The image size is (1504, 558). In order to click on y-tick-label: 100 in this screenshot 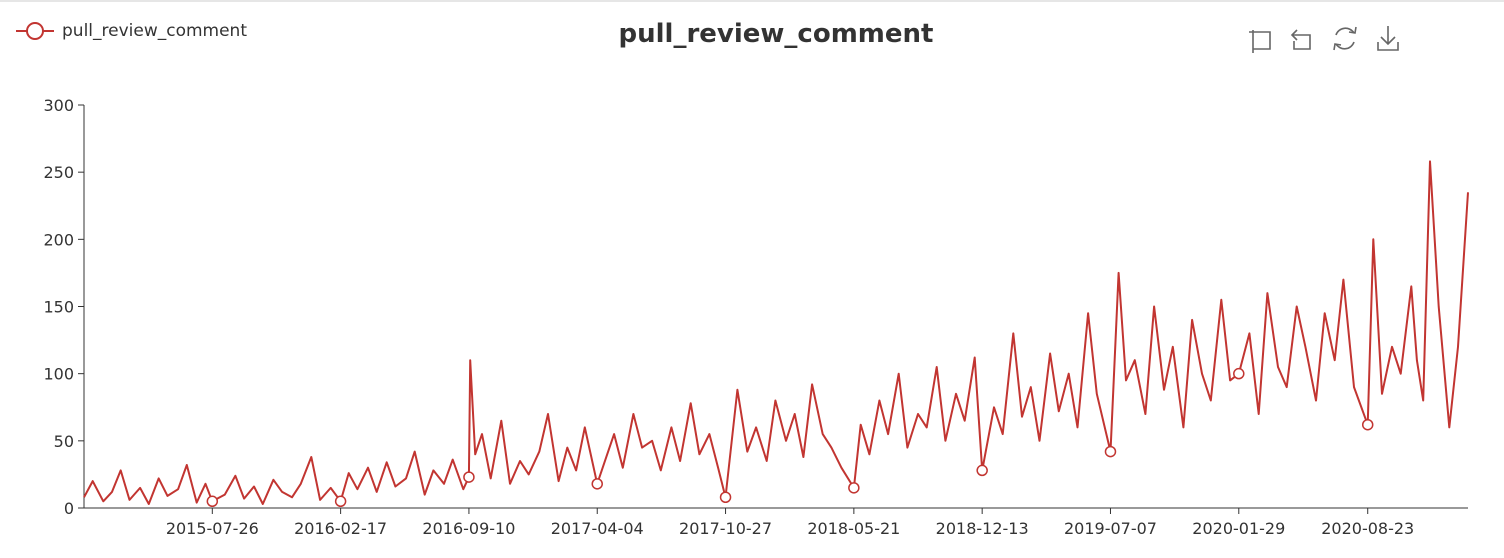, I will do `click(58, 374)`.